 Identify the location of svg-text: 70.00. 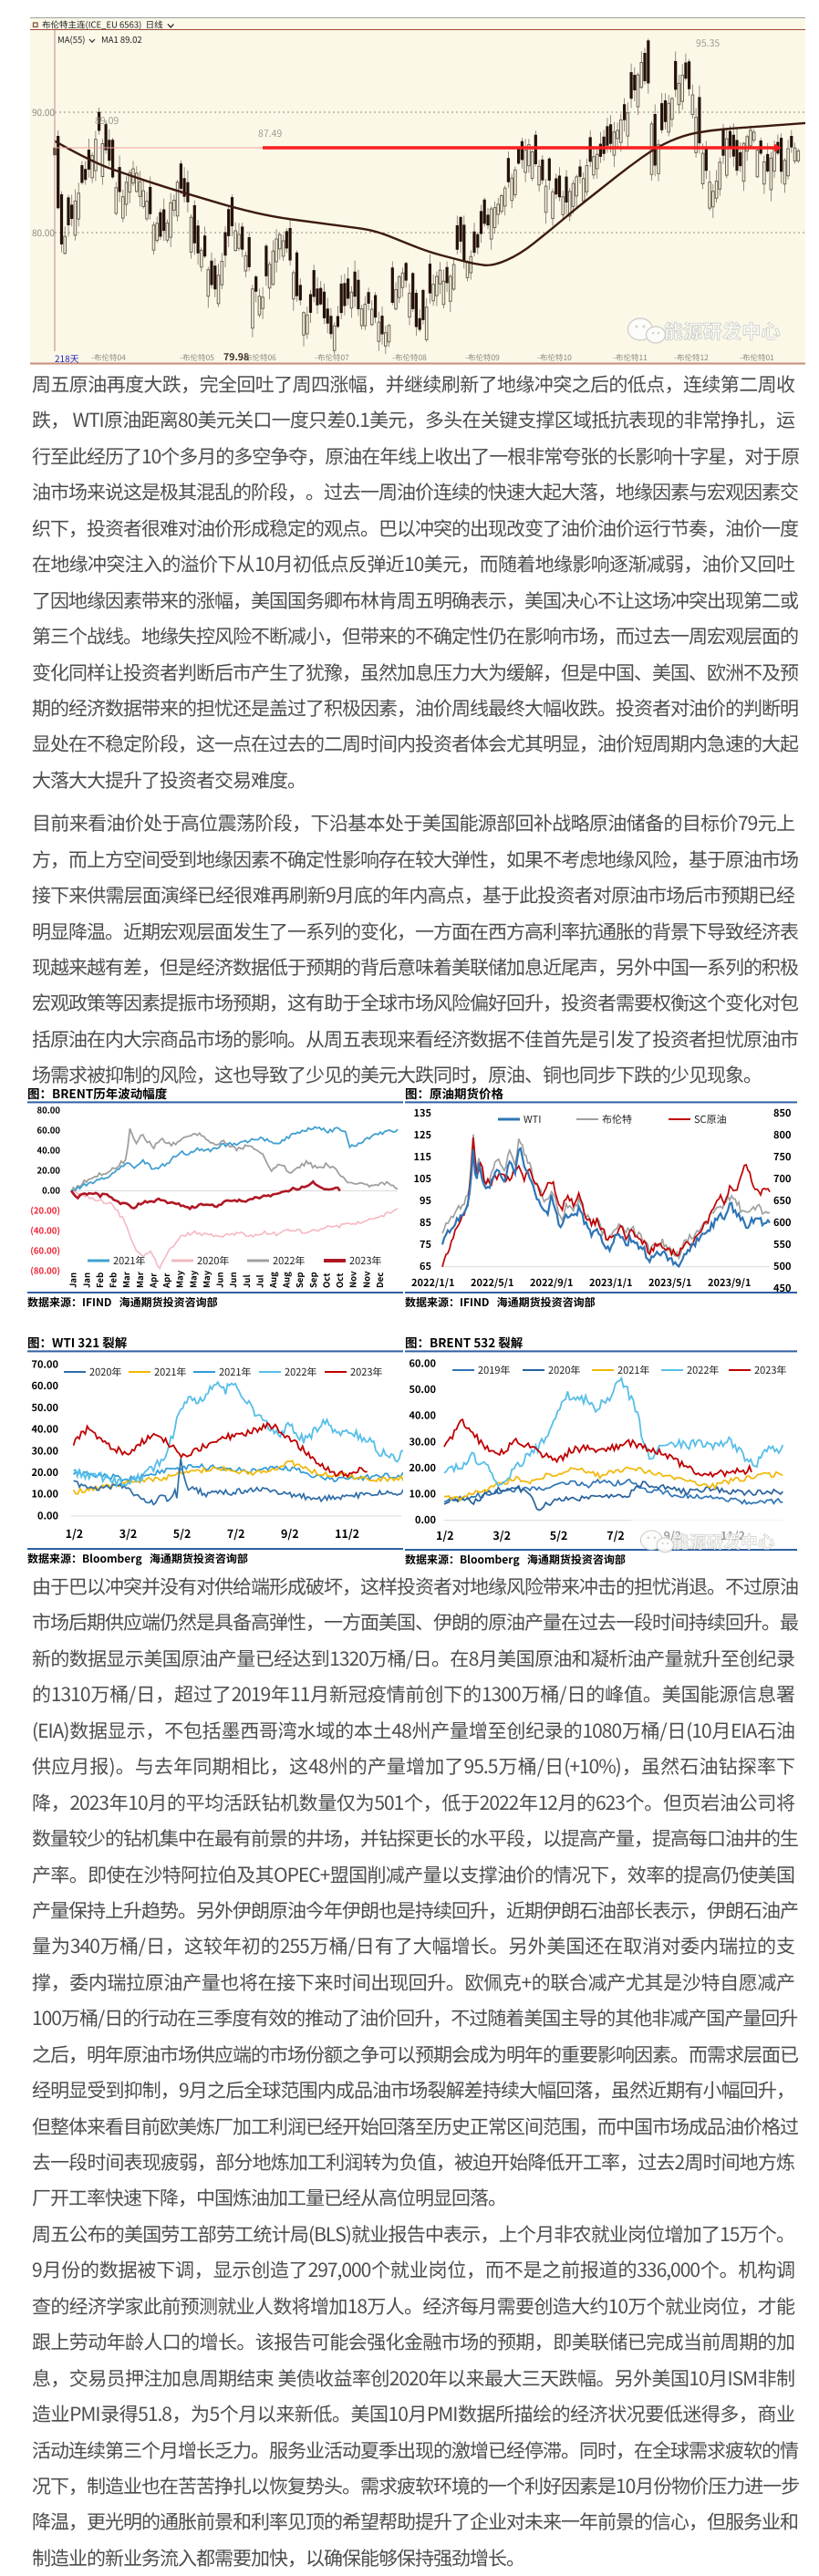
(45, 1364).